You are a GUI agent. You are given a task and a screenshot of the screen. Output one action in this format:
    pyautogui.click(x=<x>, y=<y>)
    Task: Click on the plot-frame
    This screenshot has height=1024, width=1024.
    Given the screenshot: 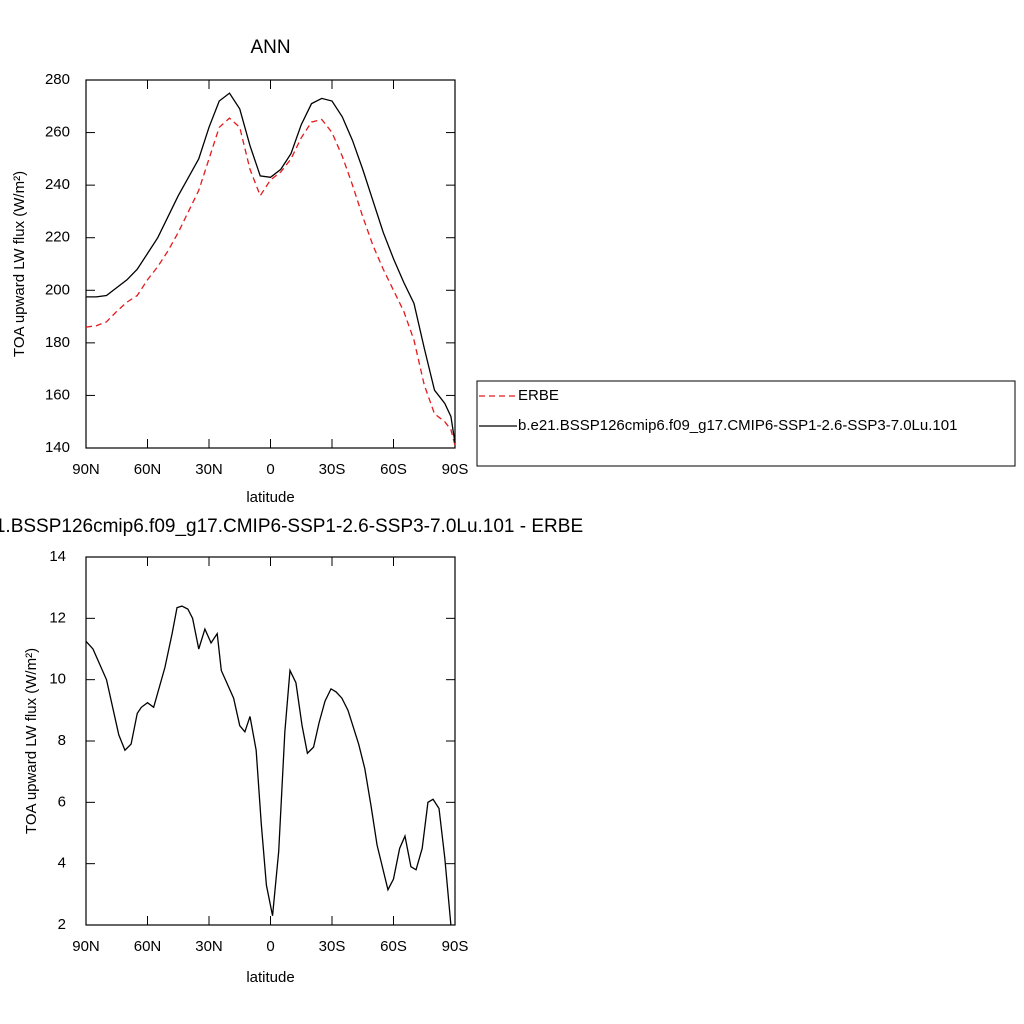 What is the action you would take?
    pyautogui.click(x=270, y=741)
    